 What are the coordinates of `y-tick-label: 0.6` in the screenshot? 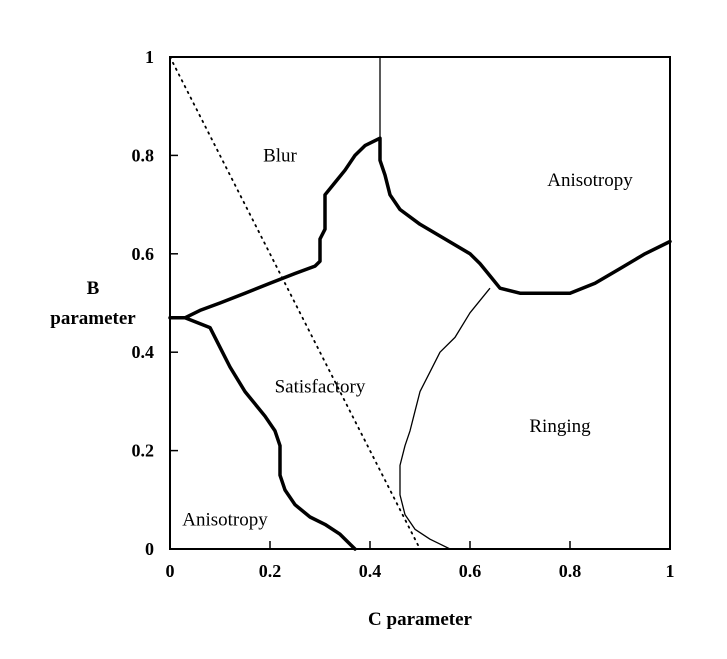 It's located at (143, 254).